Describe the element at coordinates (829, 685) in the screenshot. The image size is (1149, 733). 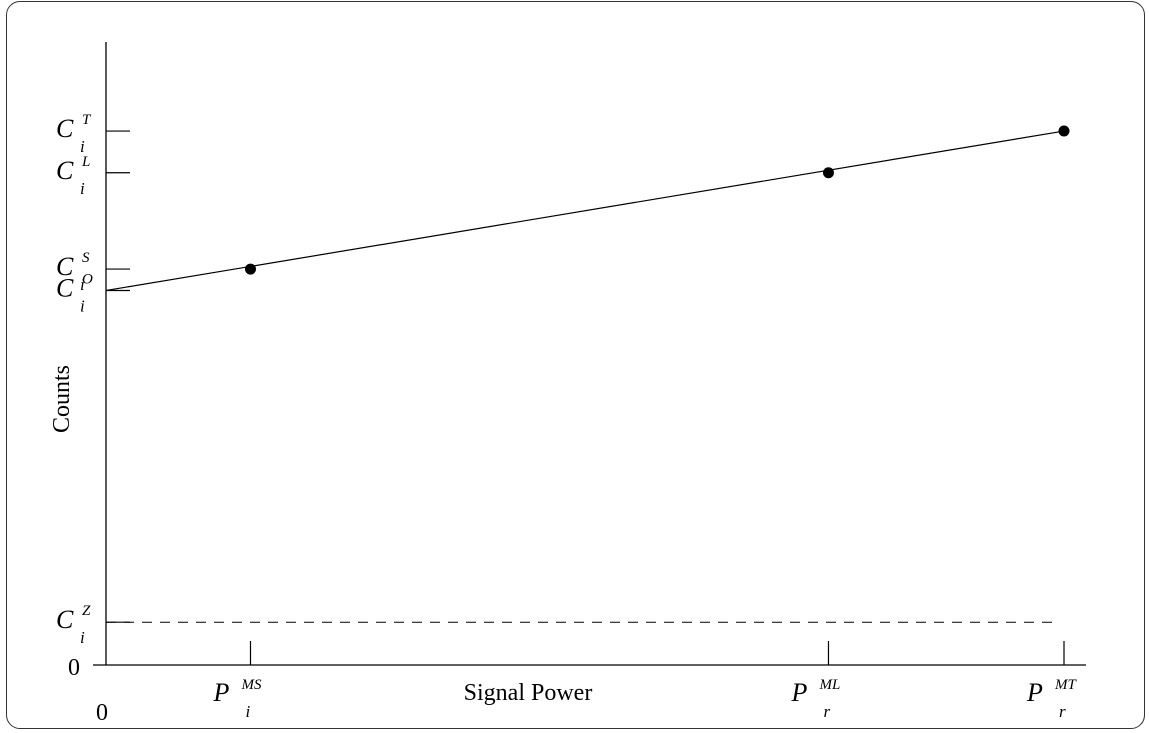
I see `x-tick-superscript: ML` at that location.